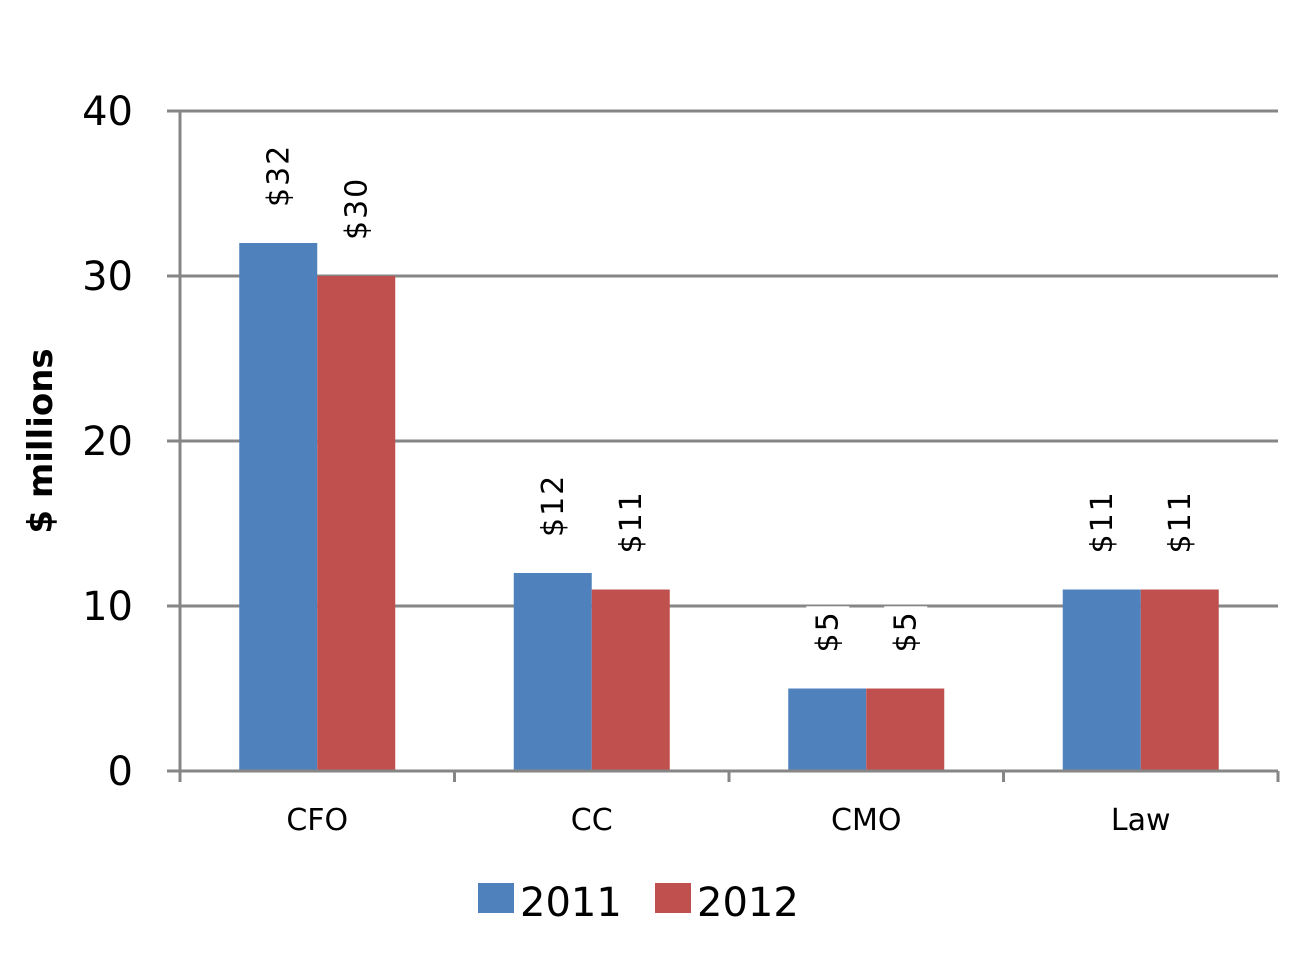  What do you see at coordinates (748, 903) in the screenshot?
I see `legend-label: 2012` at bounding box center [748, 903].